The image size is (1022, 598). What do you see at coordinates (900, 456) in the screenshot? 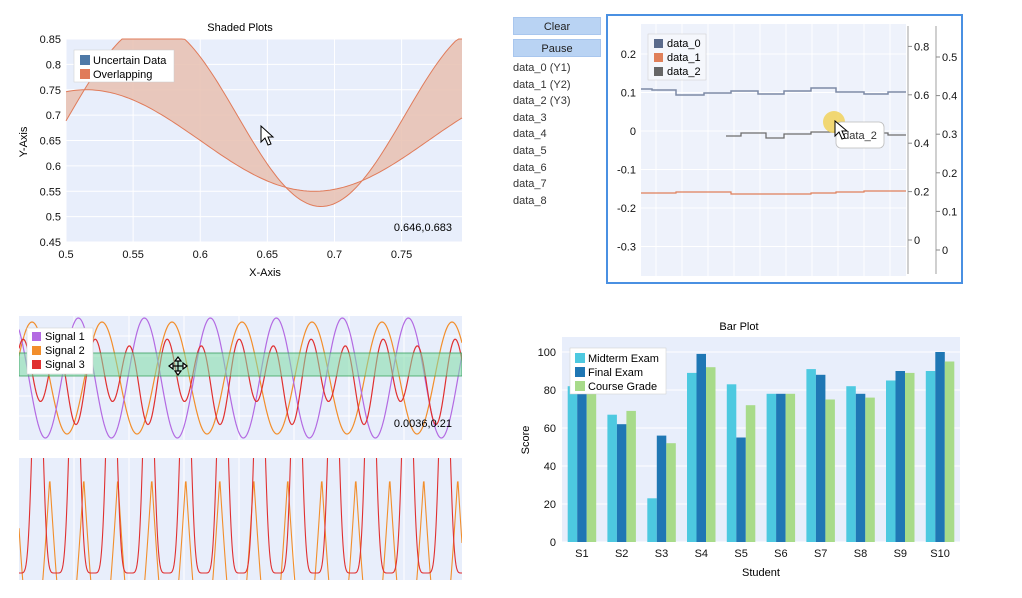
I see `bar-s9-final-exam` at bounding box center [900, 456].